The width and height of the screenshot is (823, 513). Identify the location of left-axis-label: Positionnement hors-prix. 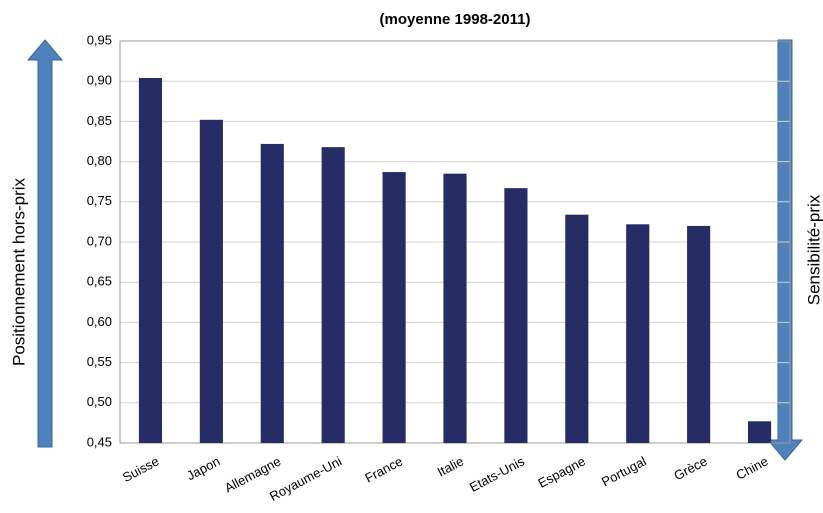
(18, 271).